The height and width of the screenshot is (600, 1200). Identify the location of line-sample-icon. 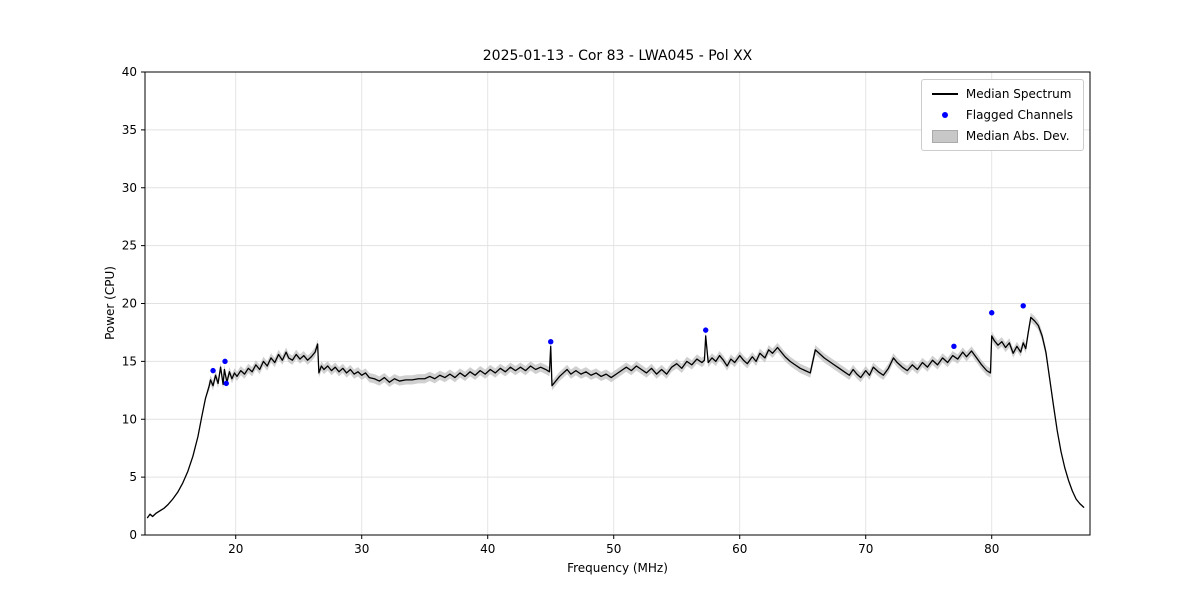
(944, 94).